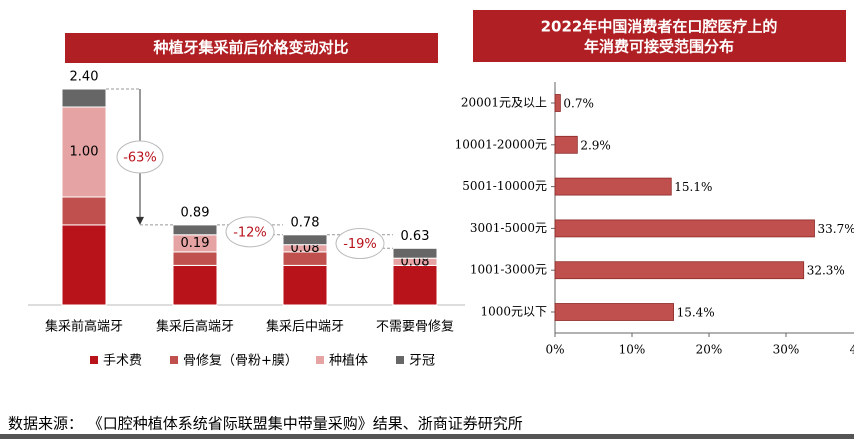 This screenshot has width=854, height=439. What do you see at coordinates (415, 236) in the screenshot?
I see `total-label: 0.63` at bounding box center [415, 236].